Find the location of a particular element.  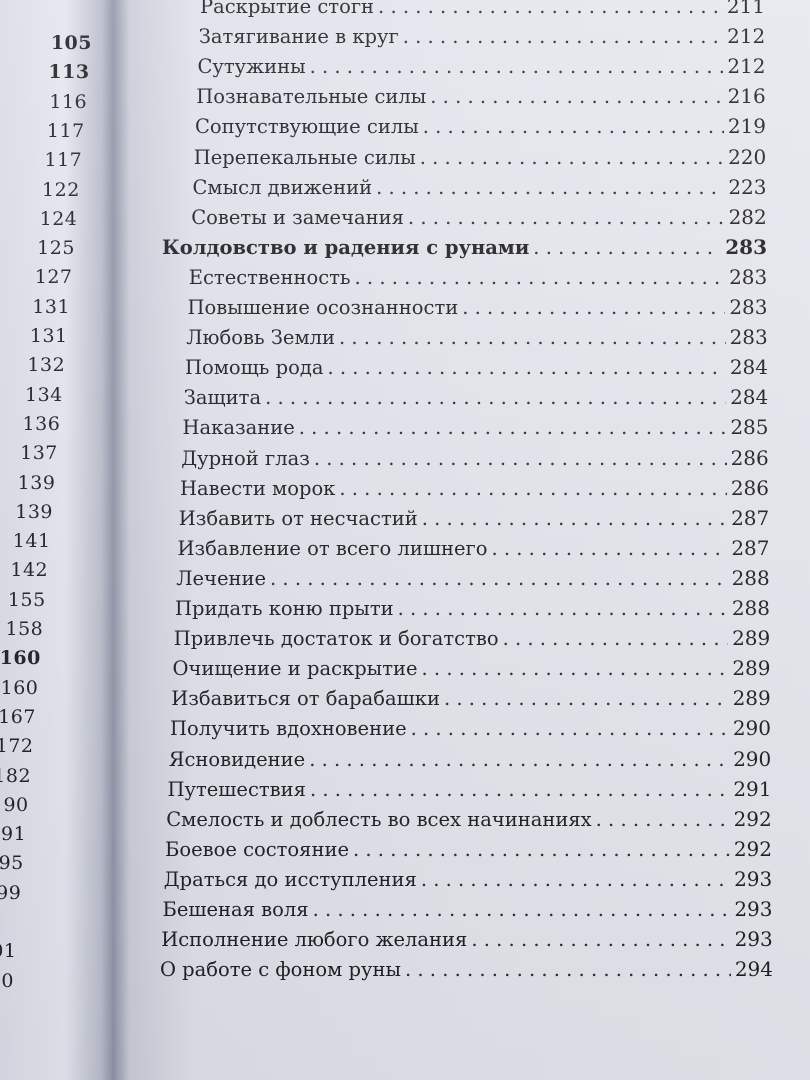

toc-entry: Колдовство и радения с рунами 283 is located at coordinates (464, 249).